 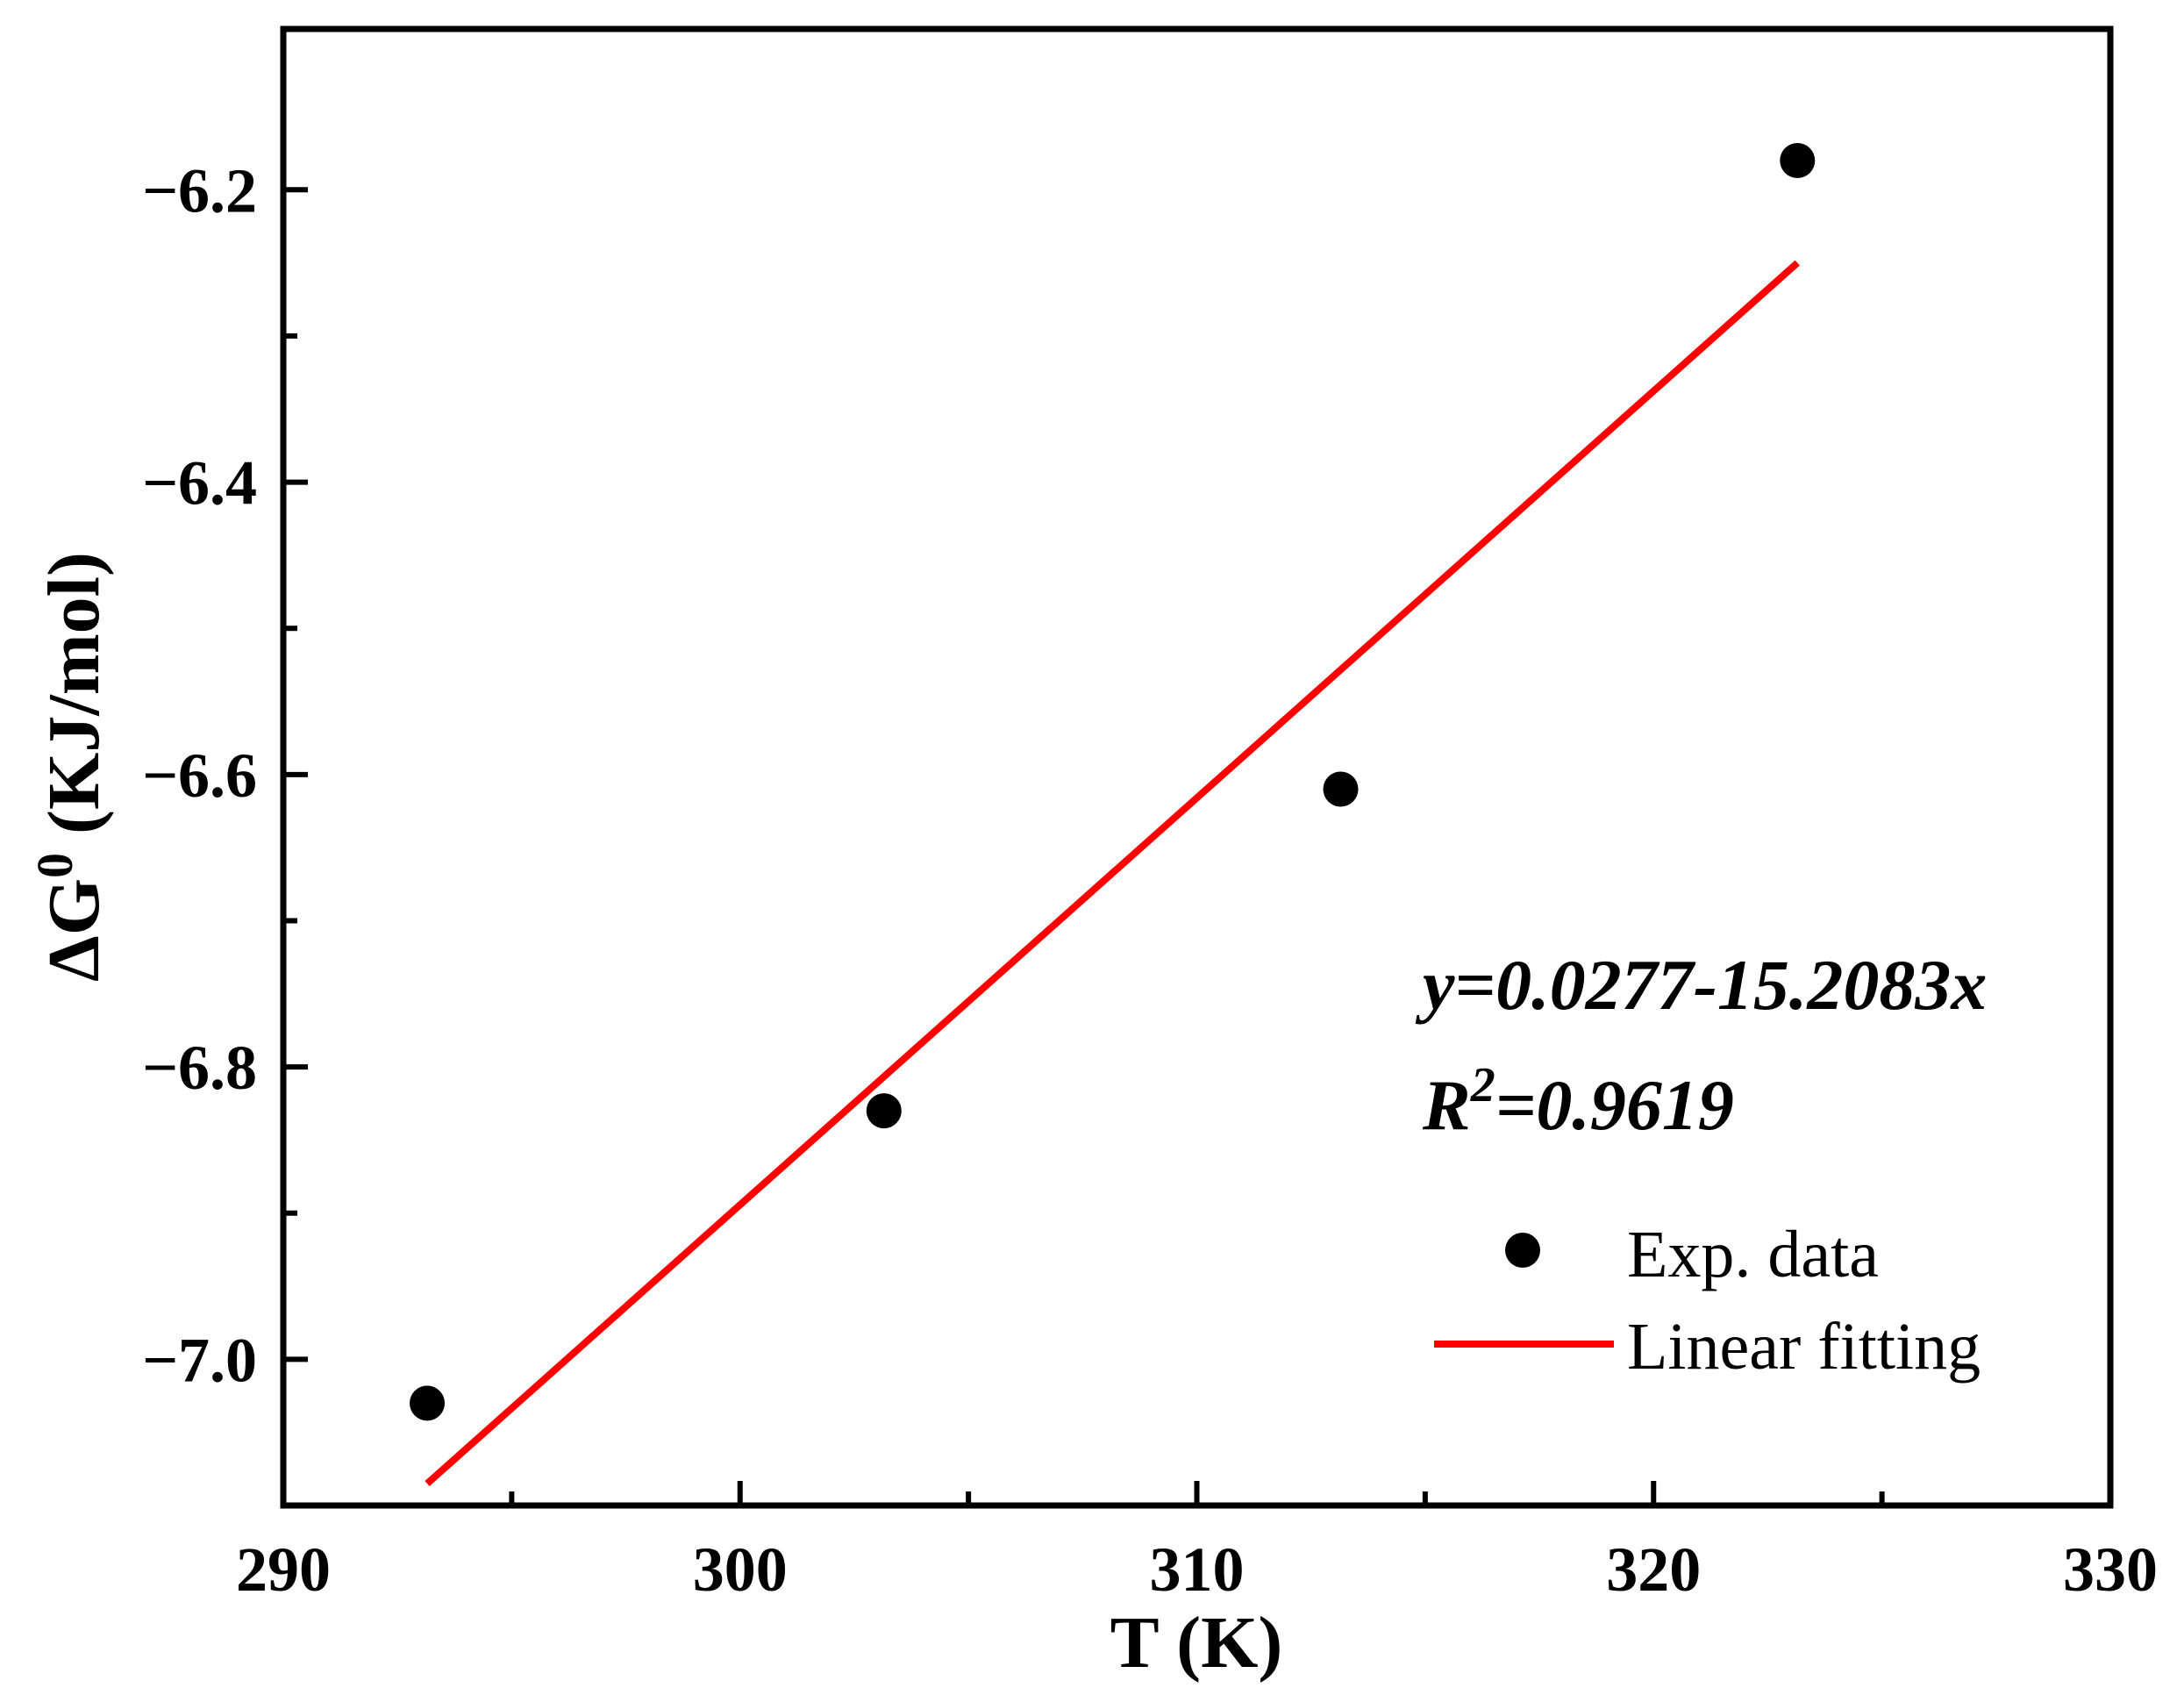 I want to click on r-squared-prefix: R, so click(x=1446, y=1105).